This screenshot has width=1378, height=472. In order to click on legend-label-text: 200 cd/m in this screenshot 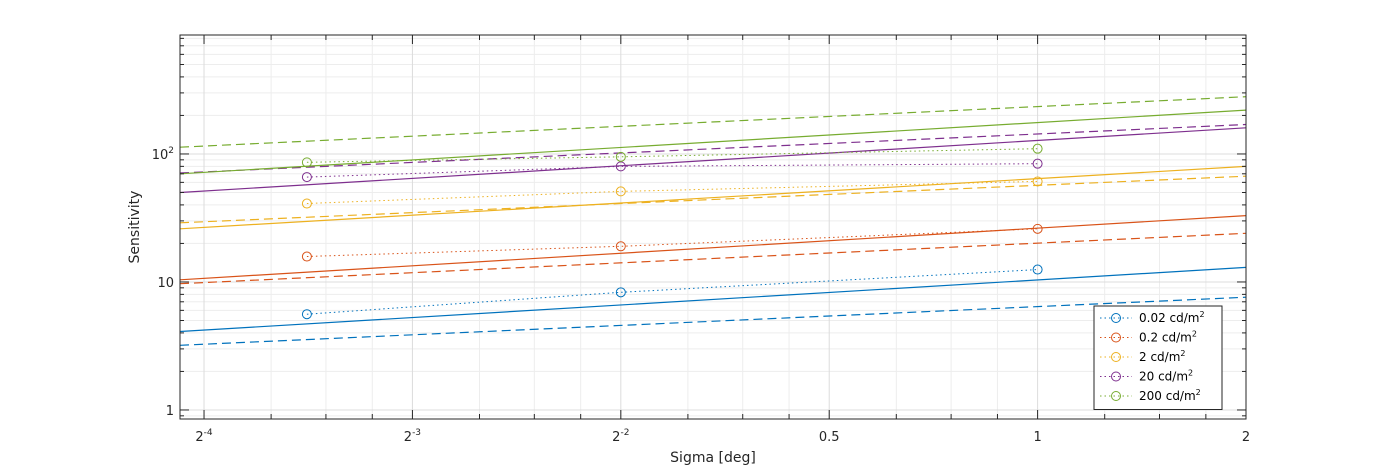, I will do `click(1167, 396)`.